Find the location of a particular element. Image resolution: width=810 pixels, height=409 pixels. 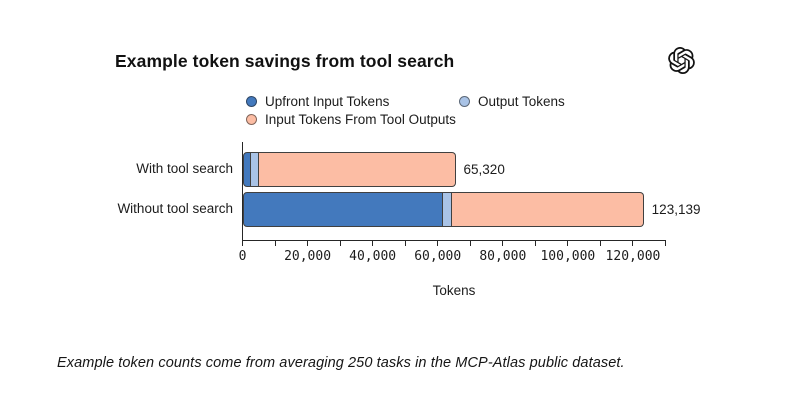

legend-label: Input Tokens From Tool Outputs is located at coordinates (360, 119).